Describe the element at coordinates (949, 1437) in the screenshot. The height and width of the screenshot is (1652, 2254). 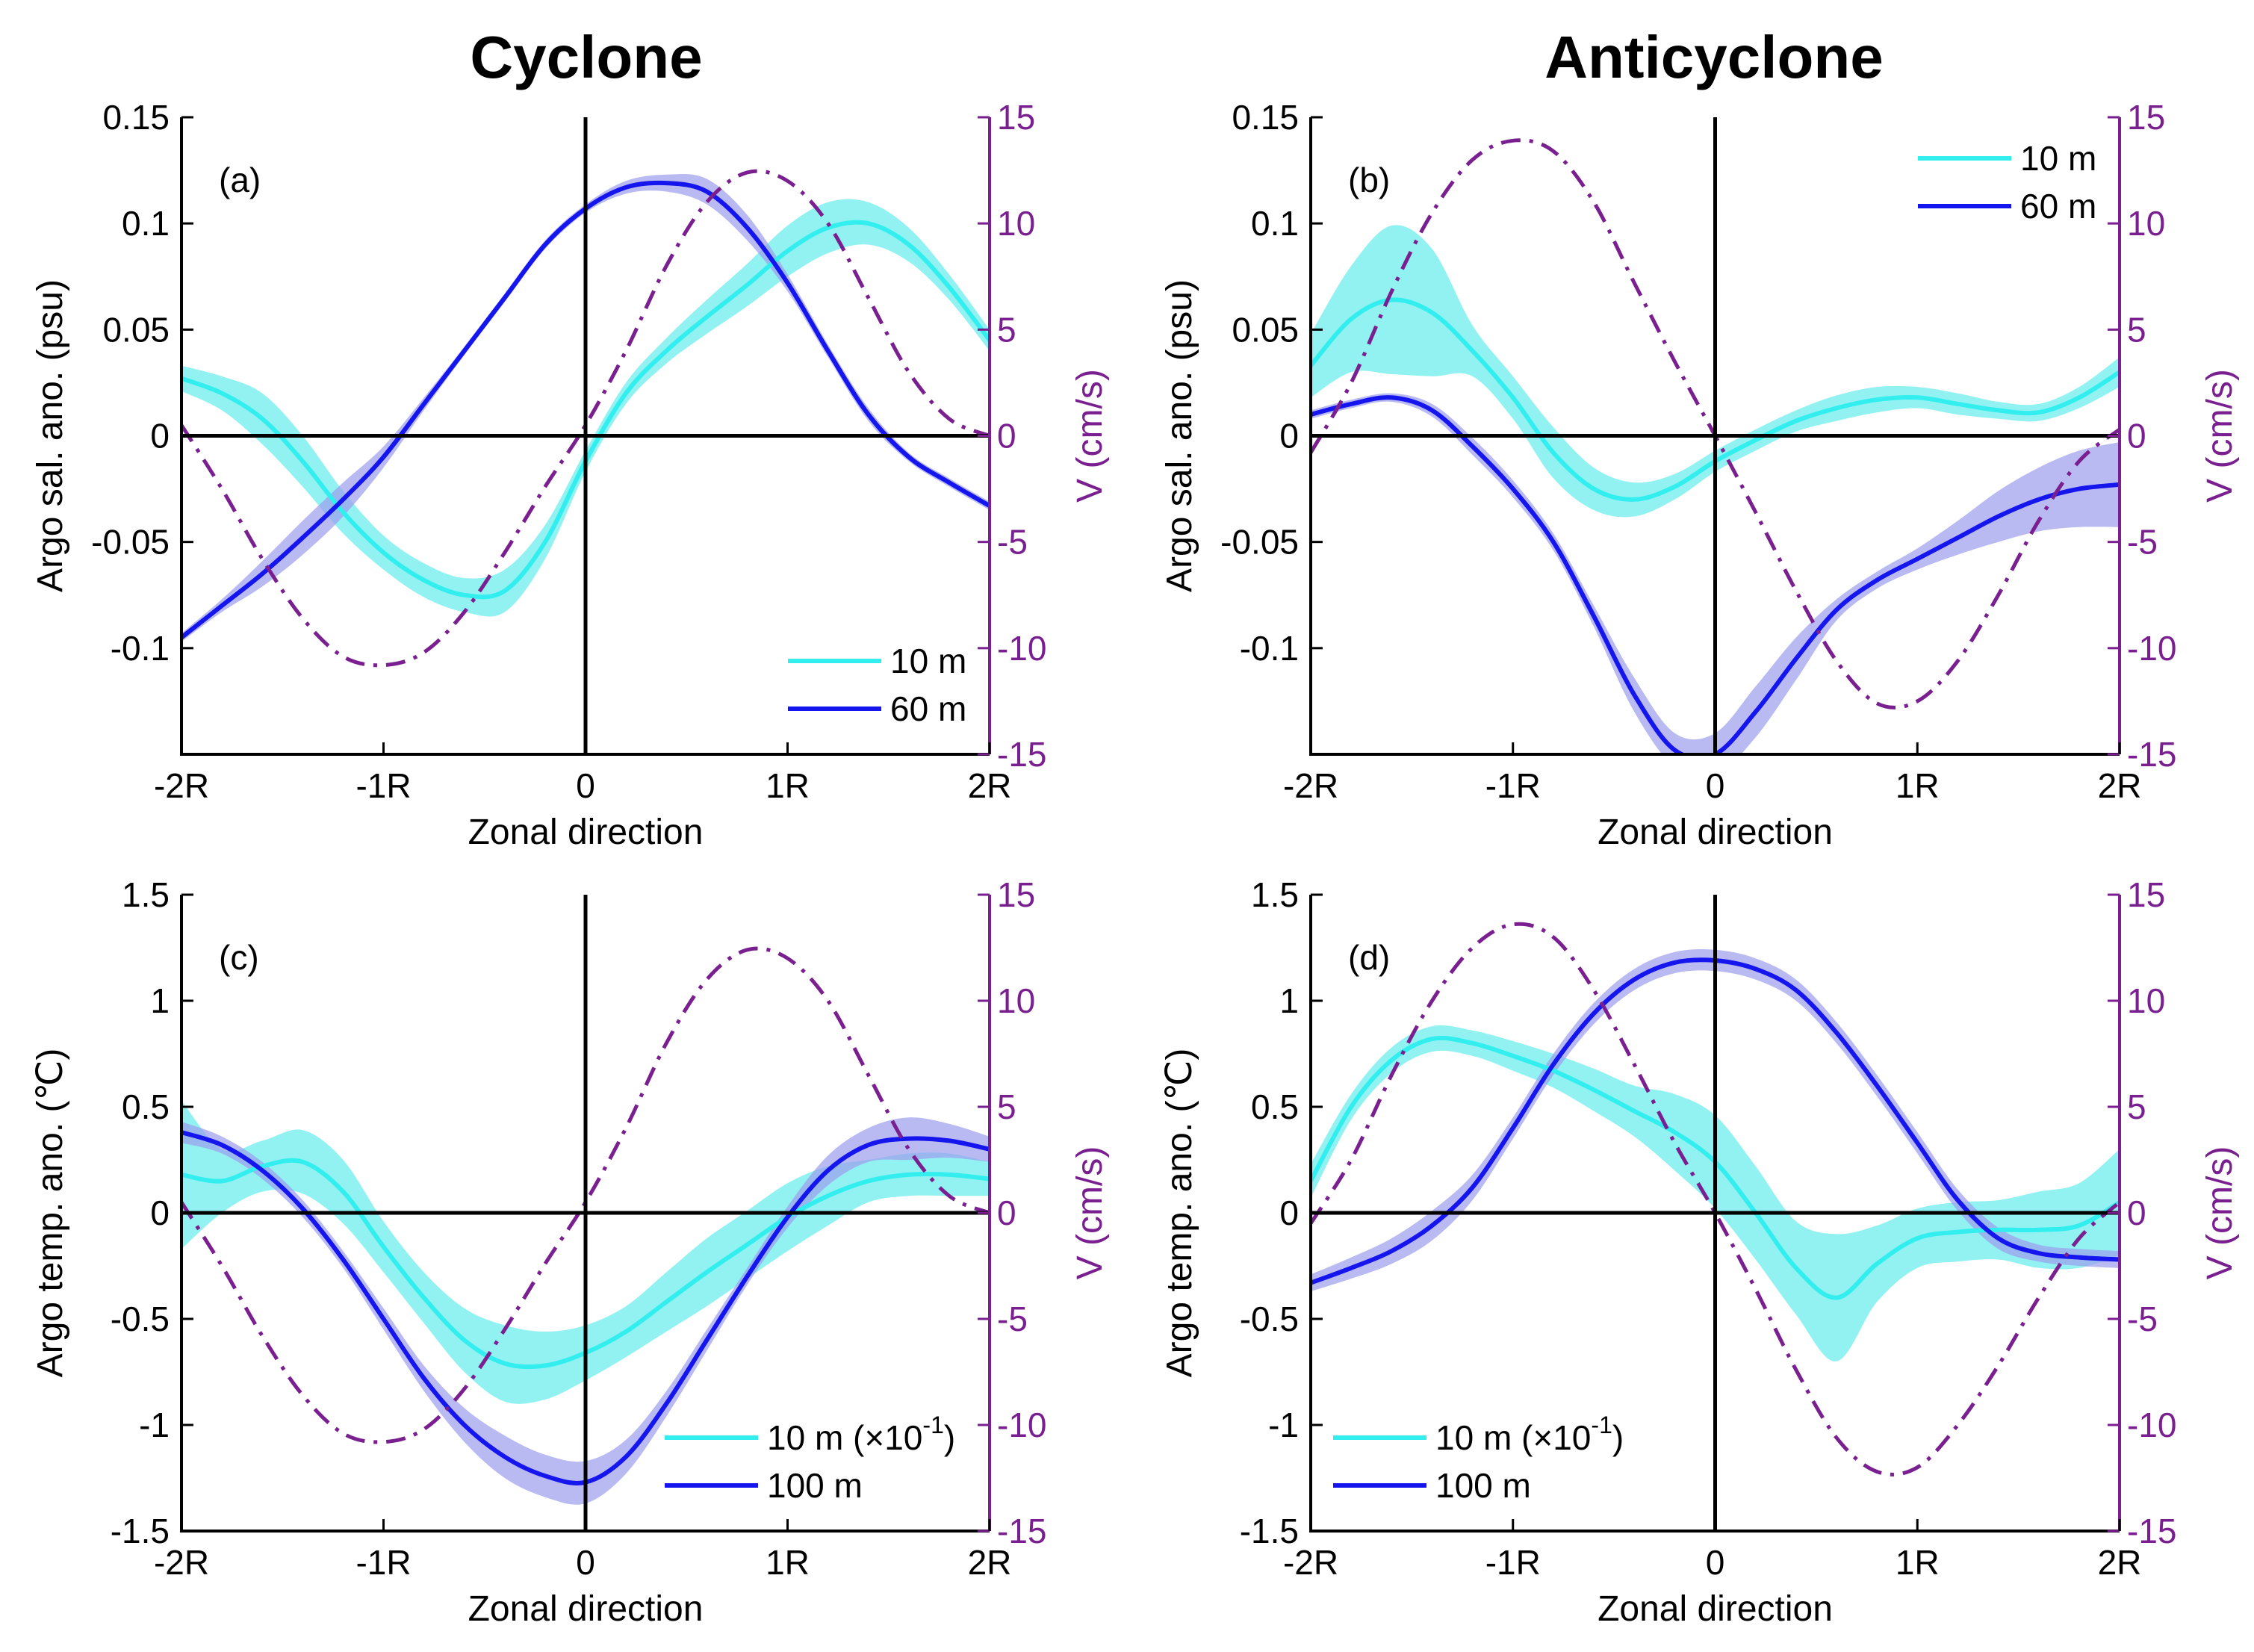
I see `legend-label-close: )` at that location.